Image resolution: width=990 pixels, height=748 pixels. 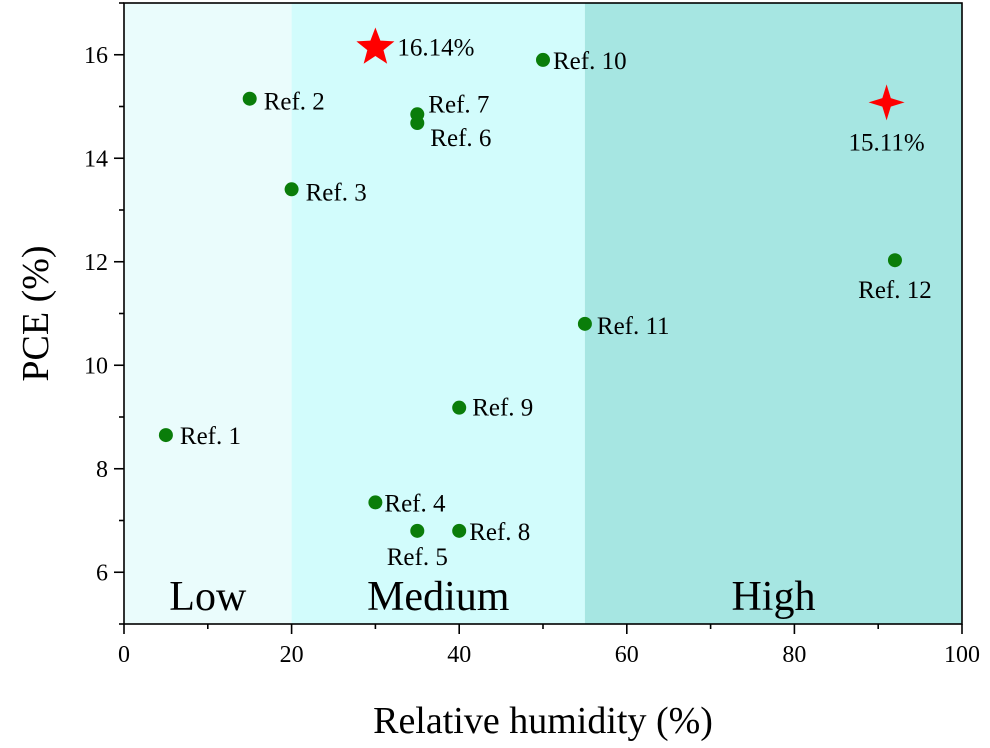 What do you see at coordinates (36, 313) in the screenshot?
I see `y-axis-title: PCE (%)` at bounding box center [36, 313].